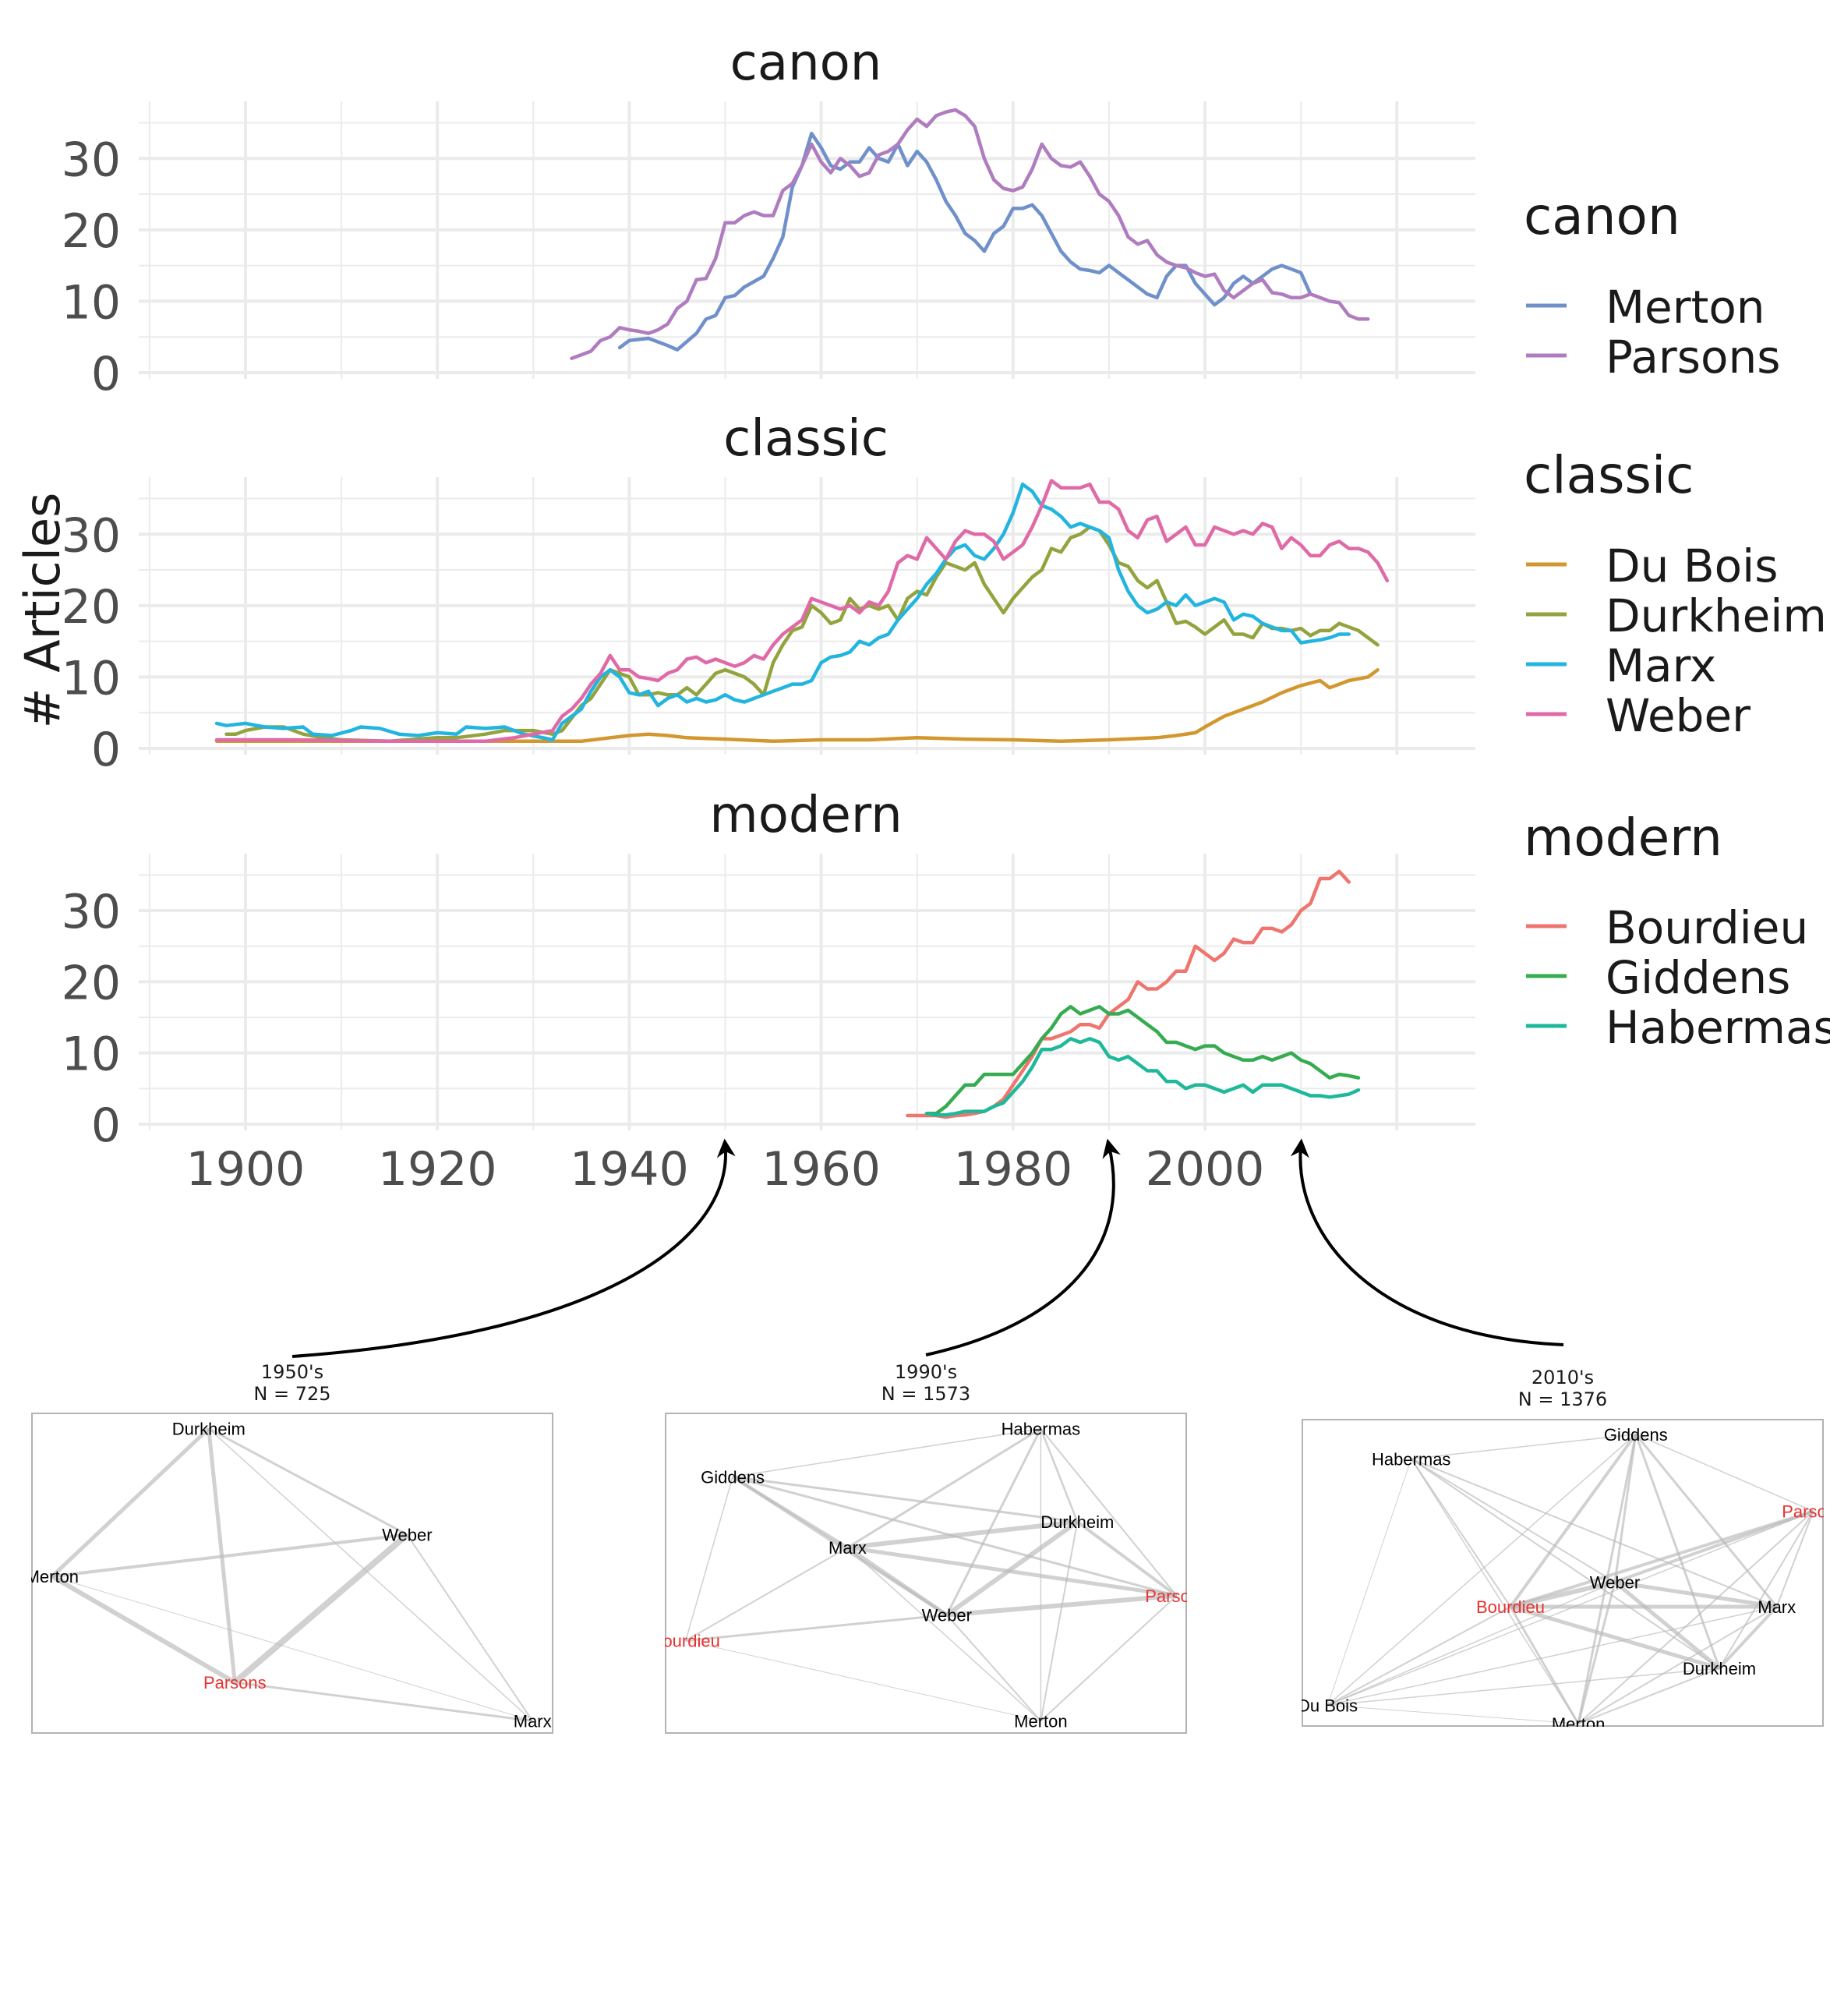  I want to click on x-tick-label: 2000, so click(1205, 1169).